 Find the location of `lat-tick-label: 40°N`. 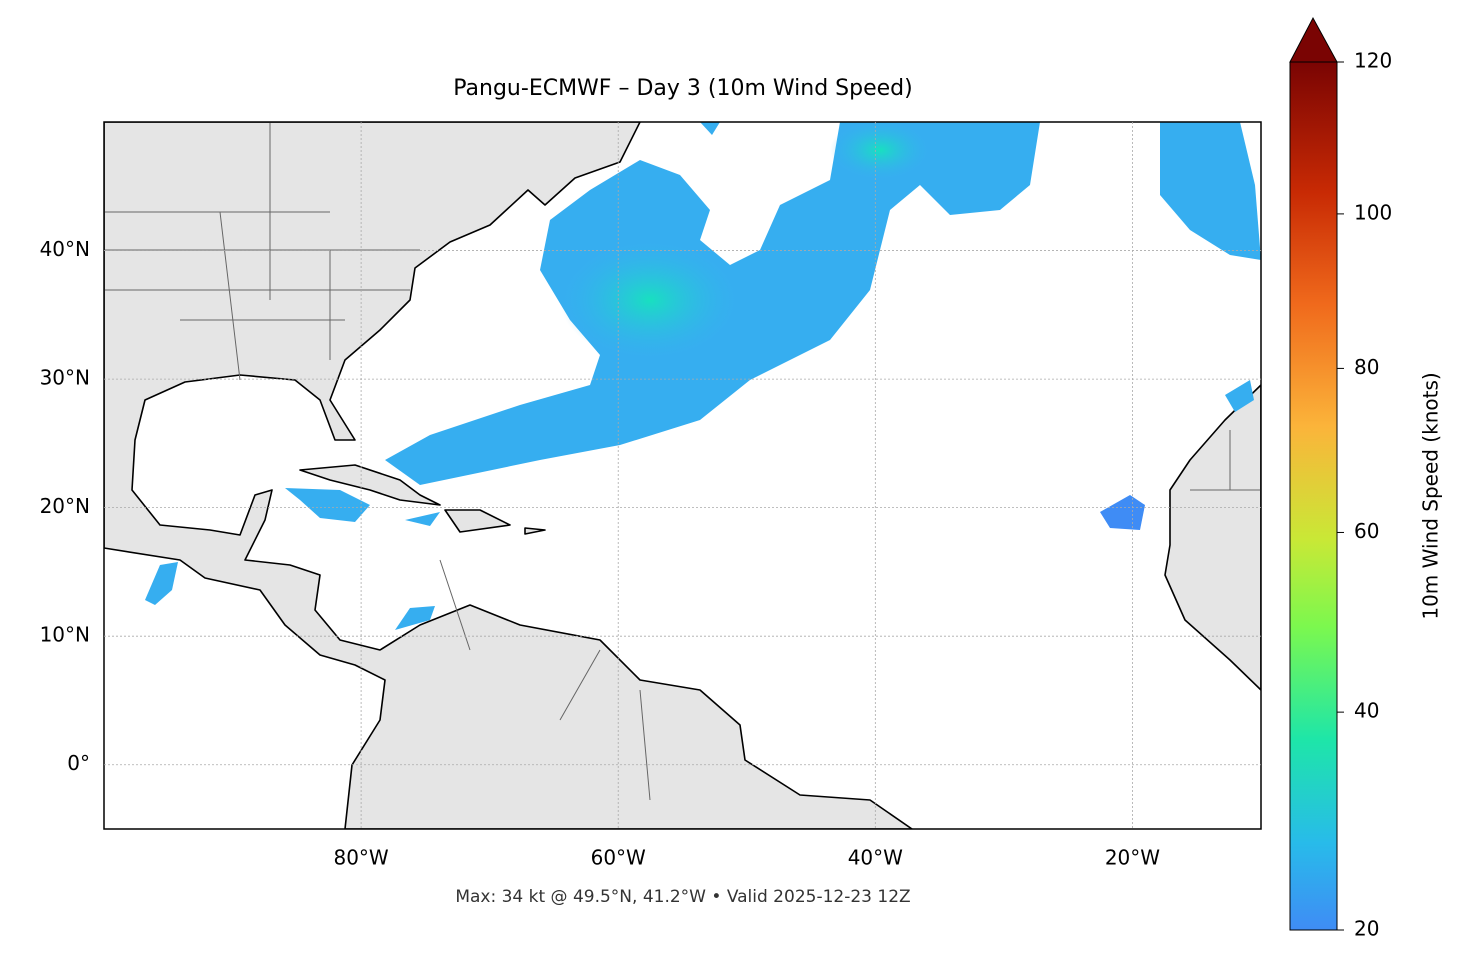

lat-tick-label: 40°N is located at coordinates (65, 249).